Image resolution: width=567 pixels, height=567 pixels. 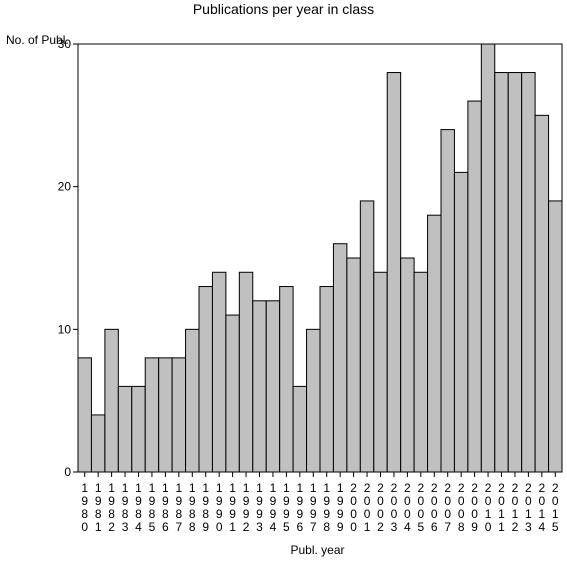 I want to click on chart-title: Publications per year in class, so click(x=283, y=9).